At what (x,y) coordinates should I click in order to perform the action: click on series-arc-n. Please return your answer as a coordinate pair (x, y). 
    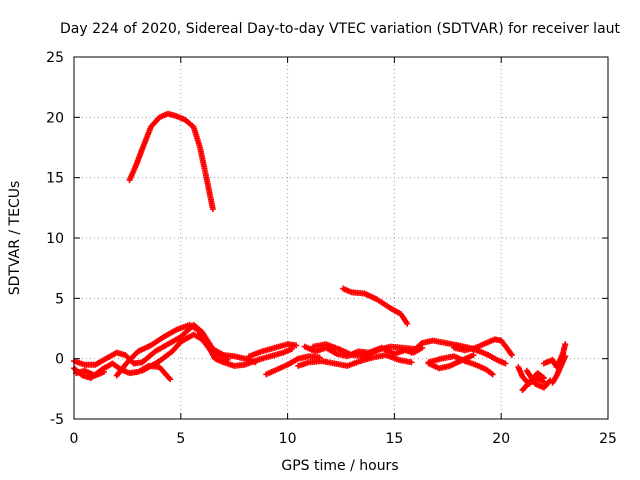
    Looking at the image, I should click on (451, 362).